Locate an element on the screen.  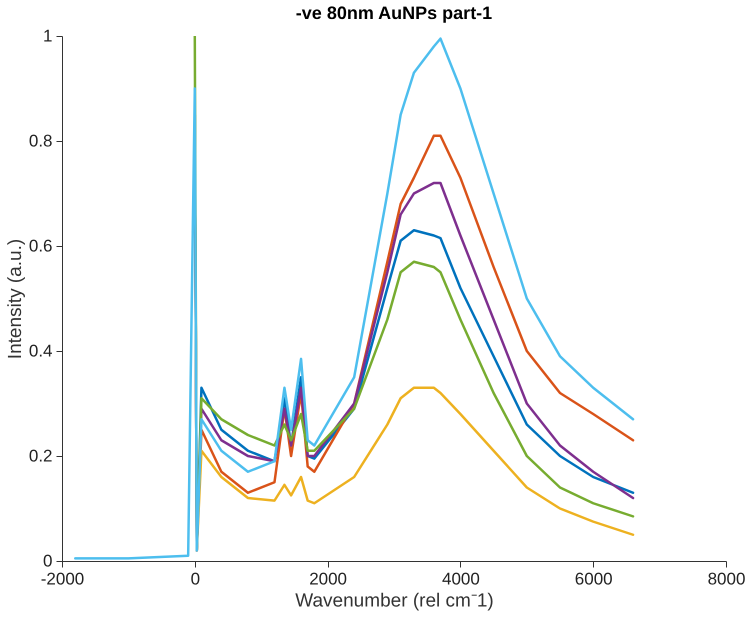
x-tick-label: 0 is located at coordinates (195, 579).